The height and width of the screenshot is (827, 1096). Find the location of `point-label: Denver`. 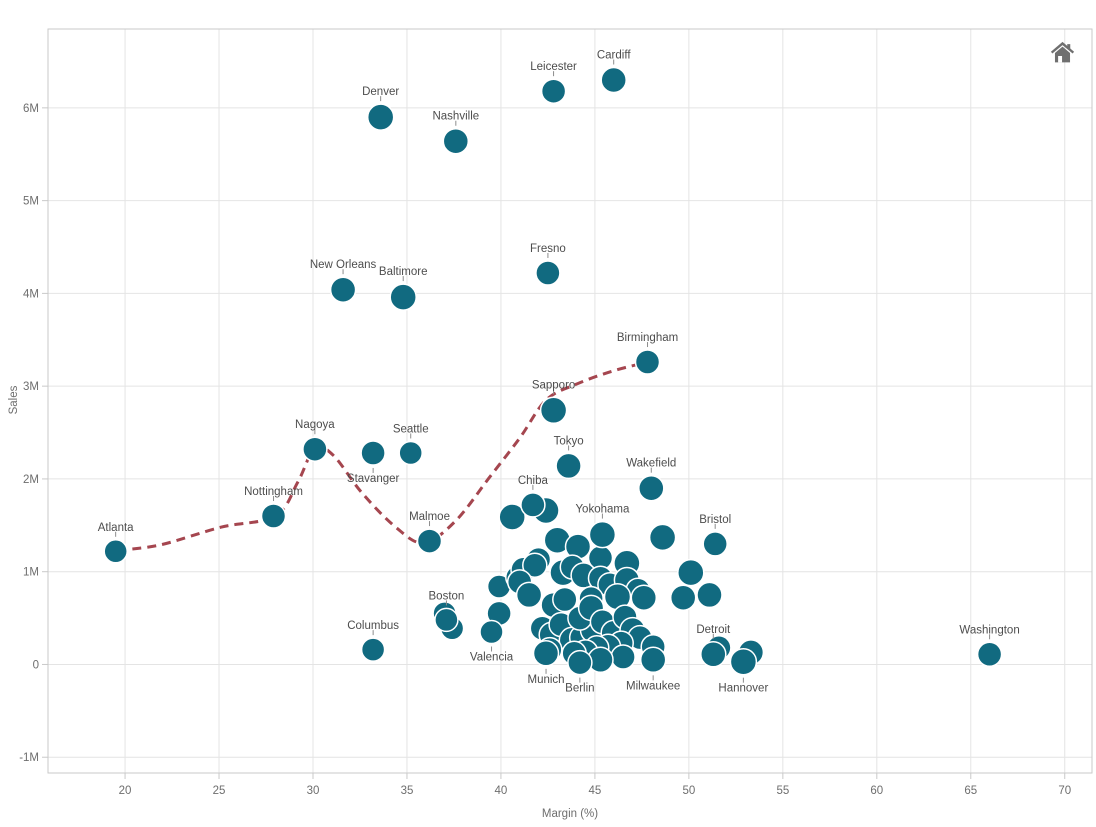

point-label: Denver is located at coordinates (380, 92).